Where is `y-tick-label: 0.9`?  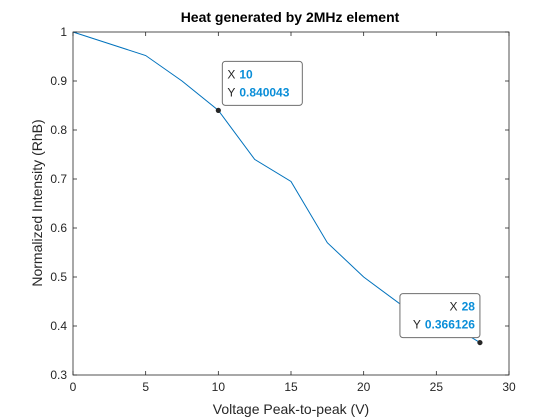
y-tick-label: 0.9 is located at coordinates (58, 81).